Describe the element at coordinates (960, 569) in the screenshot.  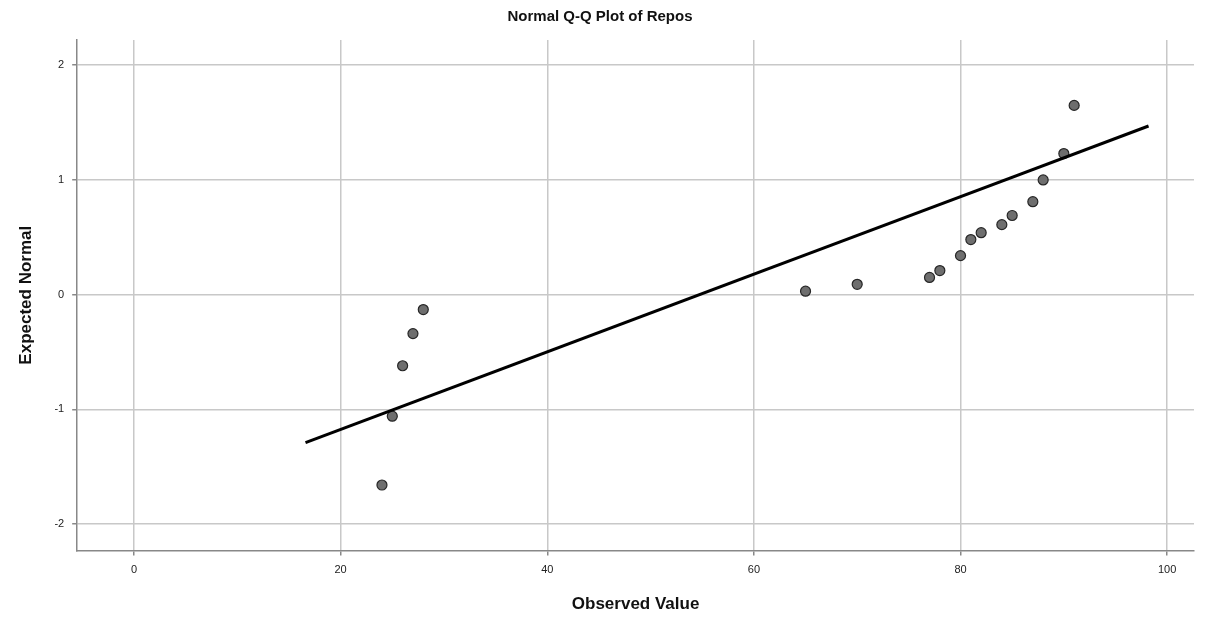
I see `x-tick-label: 80` at that location.